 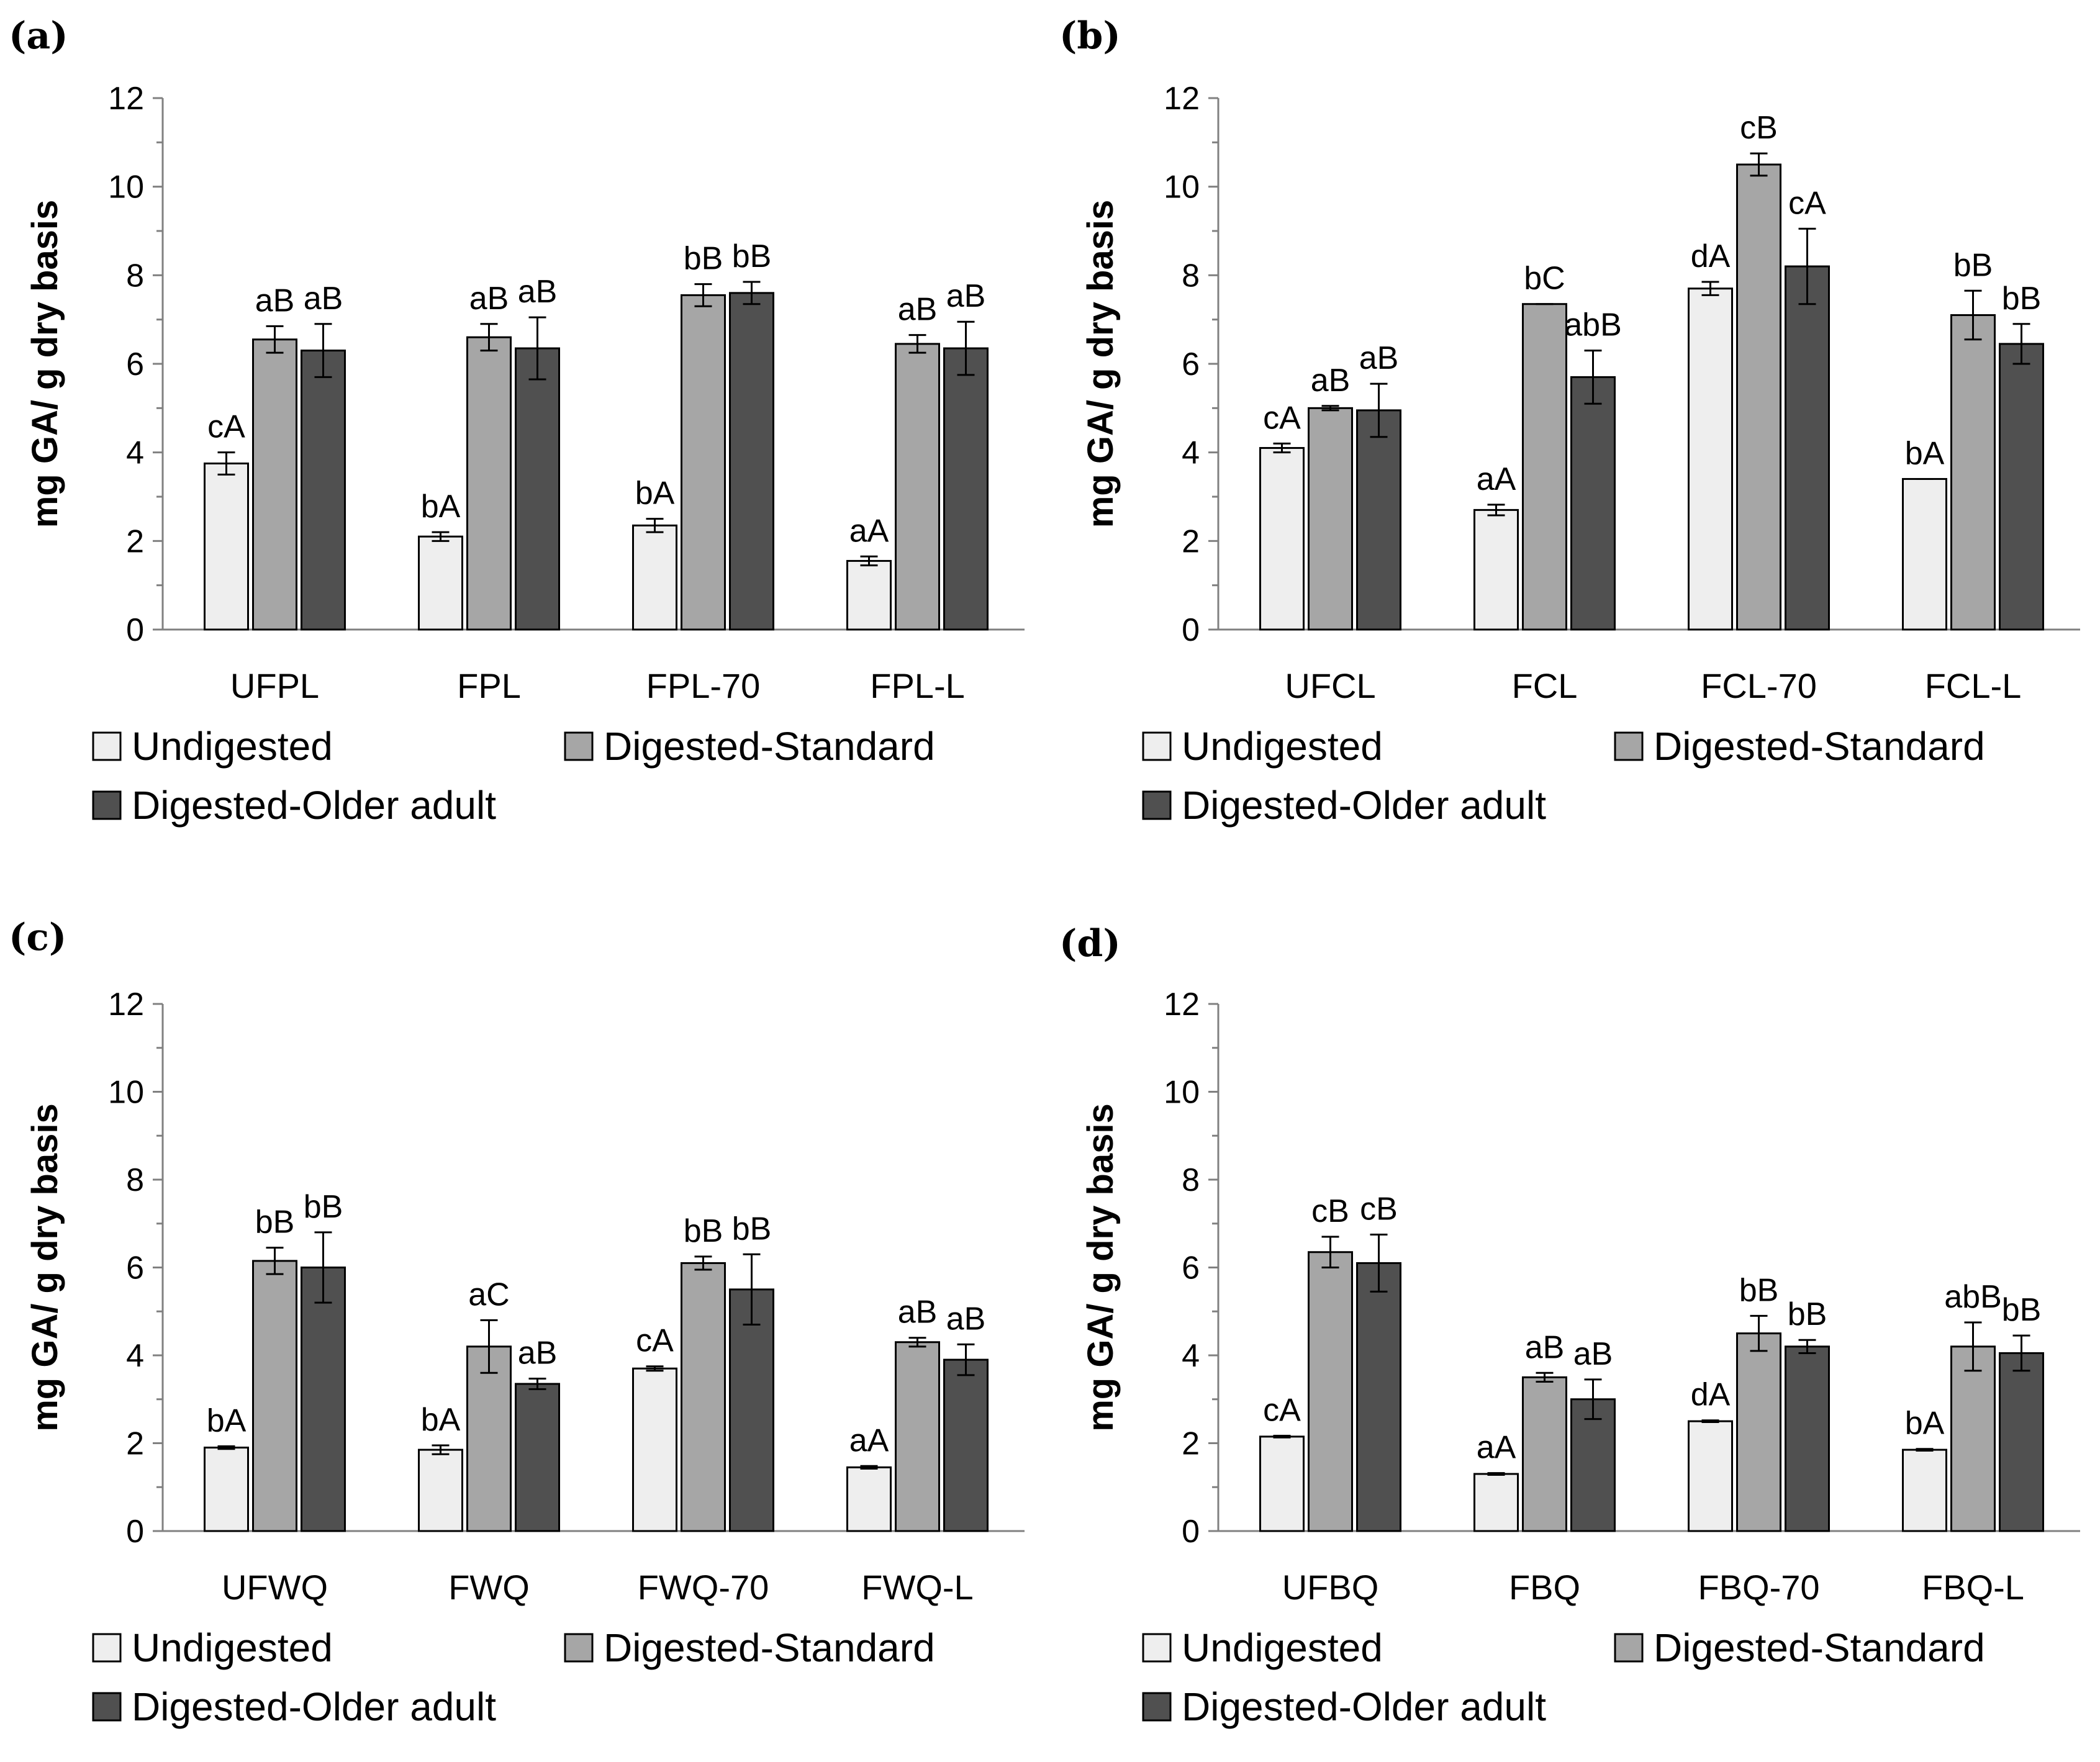 What do you see at coordinates (1759, 128) in the screenshot?
I see `significance-label: cB` at bounding box center [1759, 128].